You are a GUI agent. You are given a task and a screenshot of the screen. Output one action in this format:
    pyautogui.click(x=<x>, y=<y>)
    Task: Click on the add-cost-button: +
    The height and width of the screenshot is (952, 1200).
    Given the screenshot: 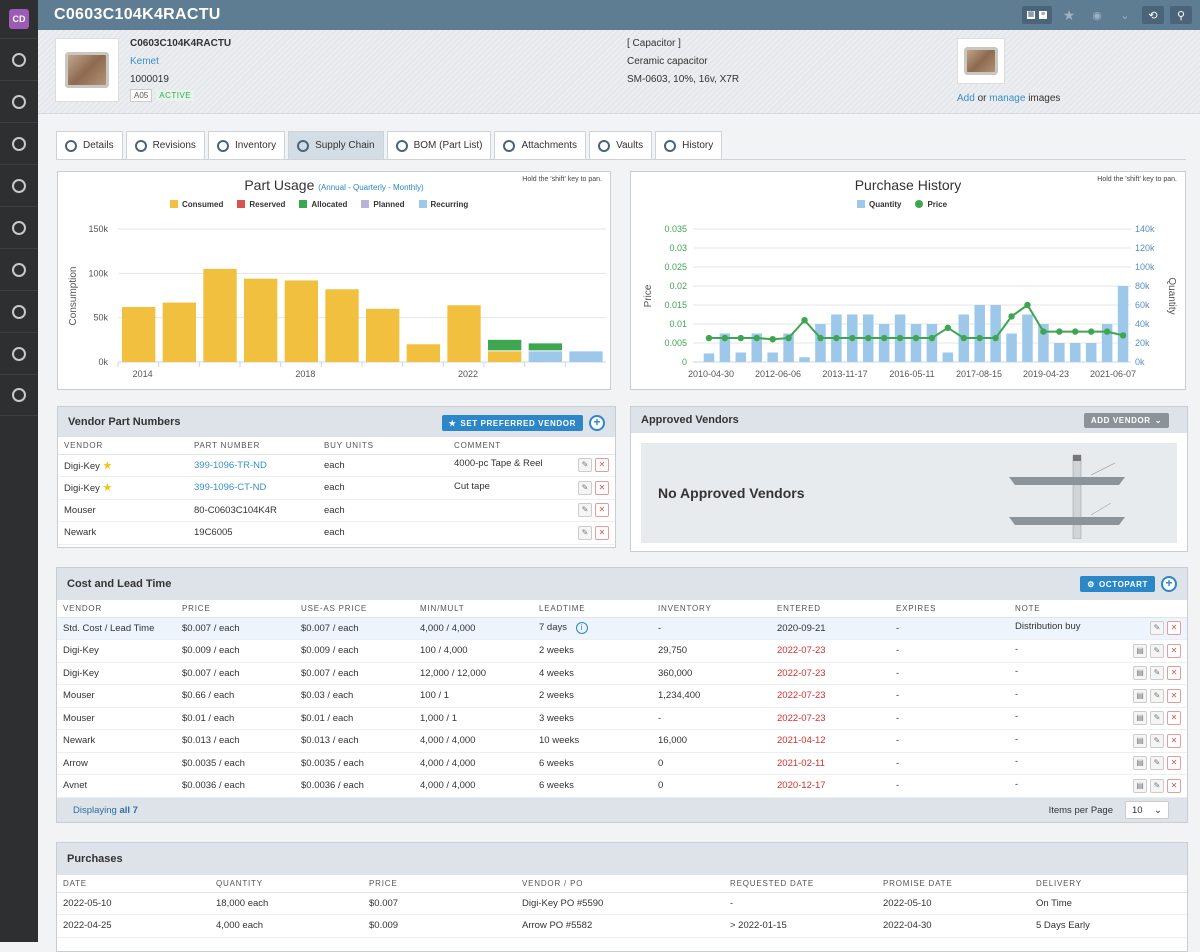 What is the action you would take?
    pyautogui.click(x=1169, y=584)
    